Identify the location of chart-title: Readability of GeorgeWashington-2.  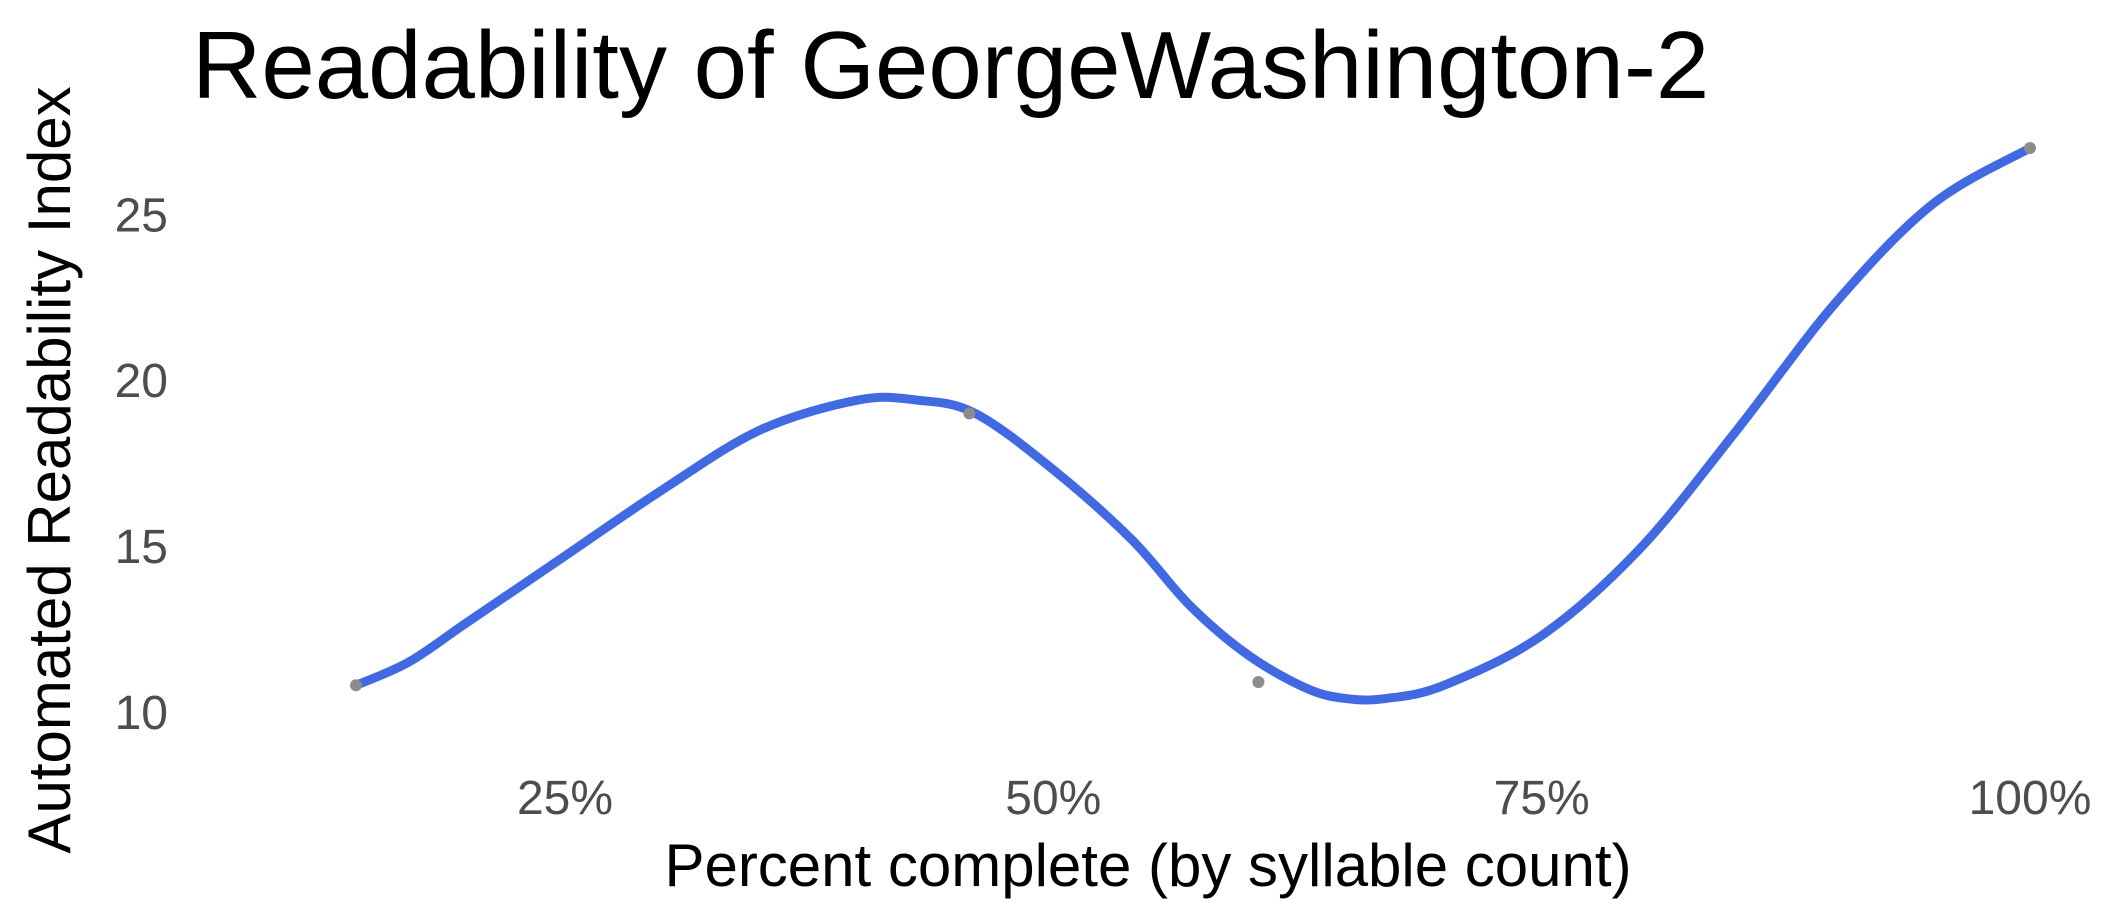
(950, 65).